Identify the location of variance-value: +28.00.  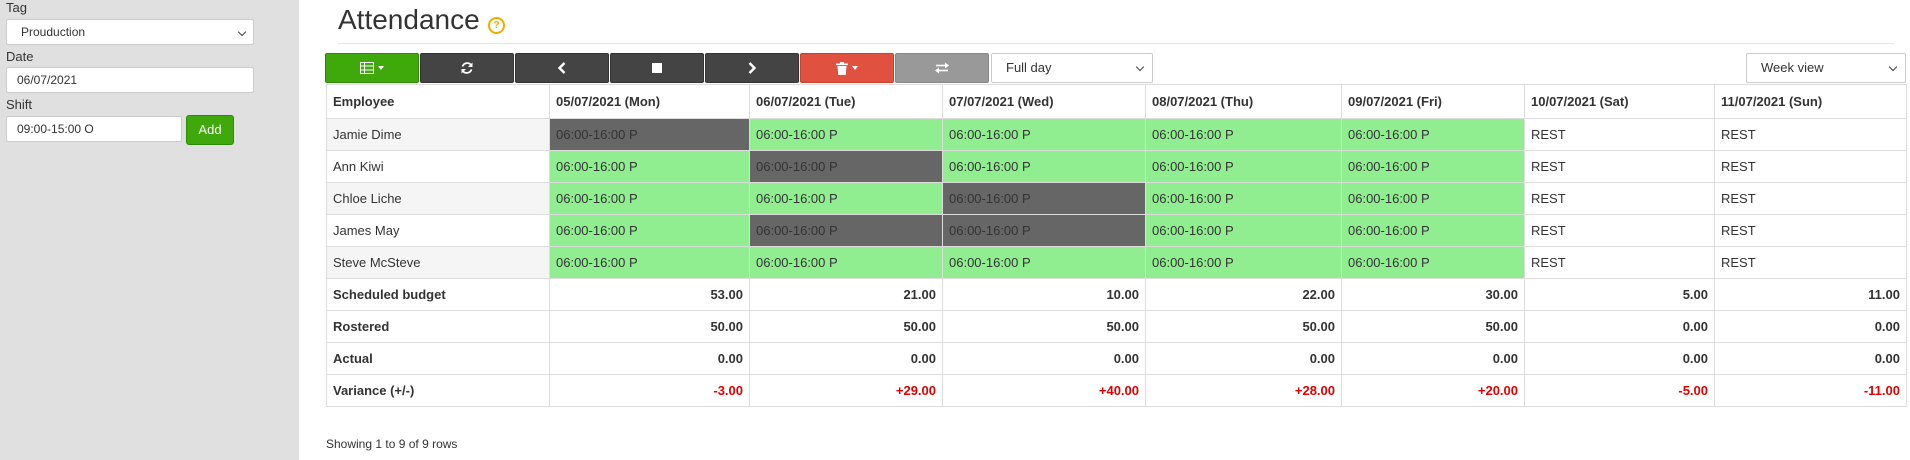
(1243, 390).